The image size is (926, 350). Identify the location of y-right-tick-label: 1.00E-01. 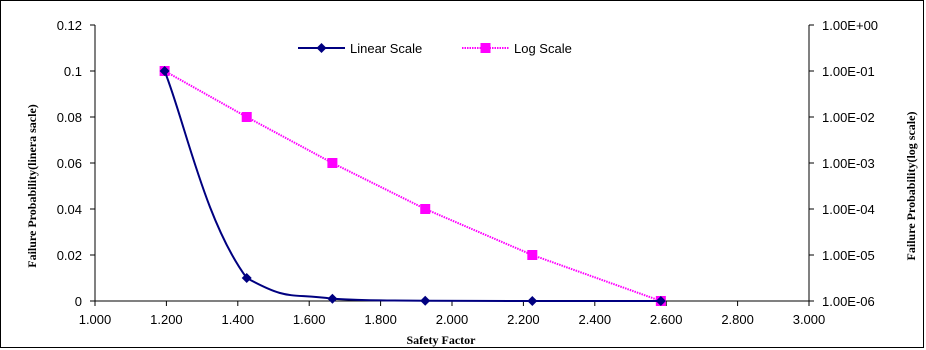
(848, 71).